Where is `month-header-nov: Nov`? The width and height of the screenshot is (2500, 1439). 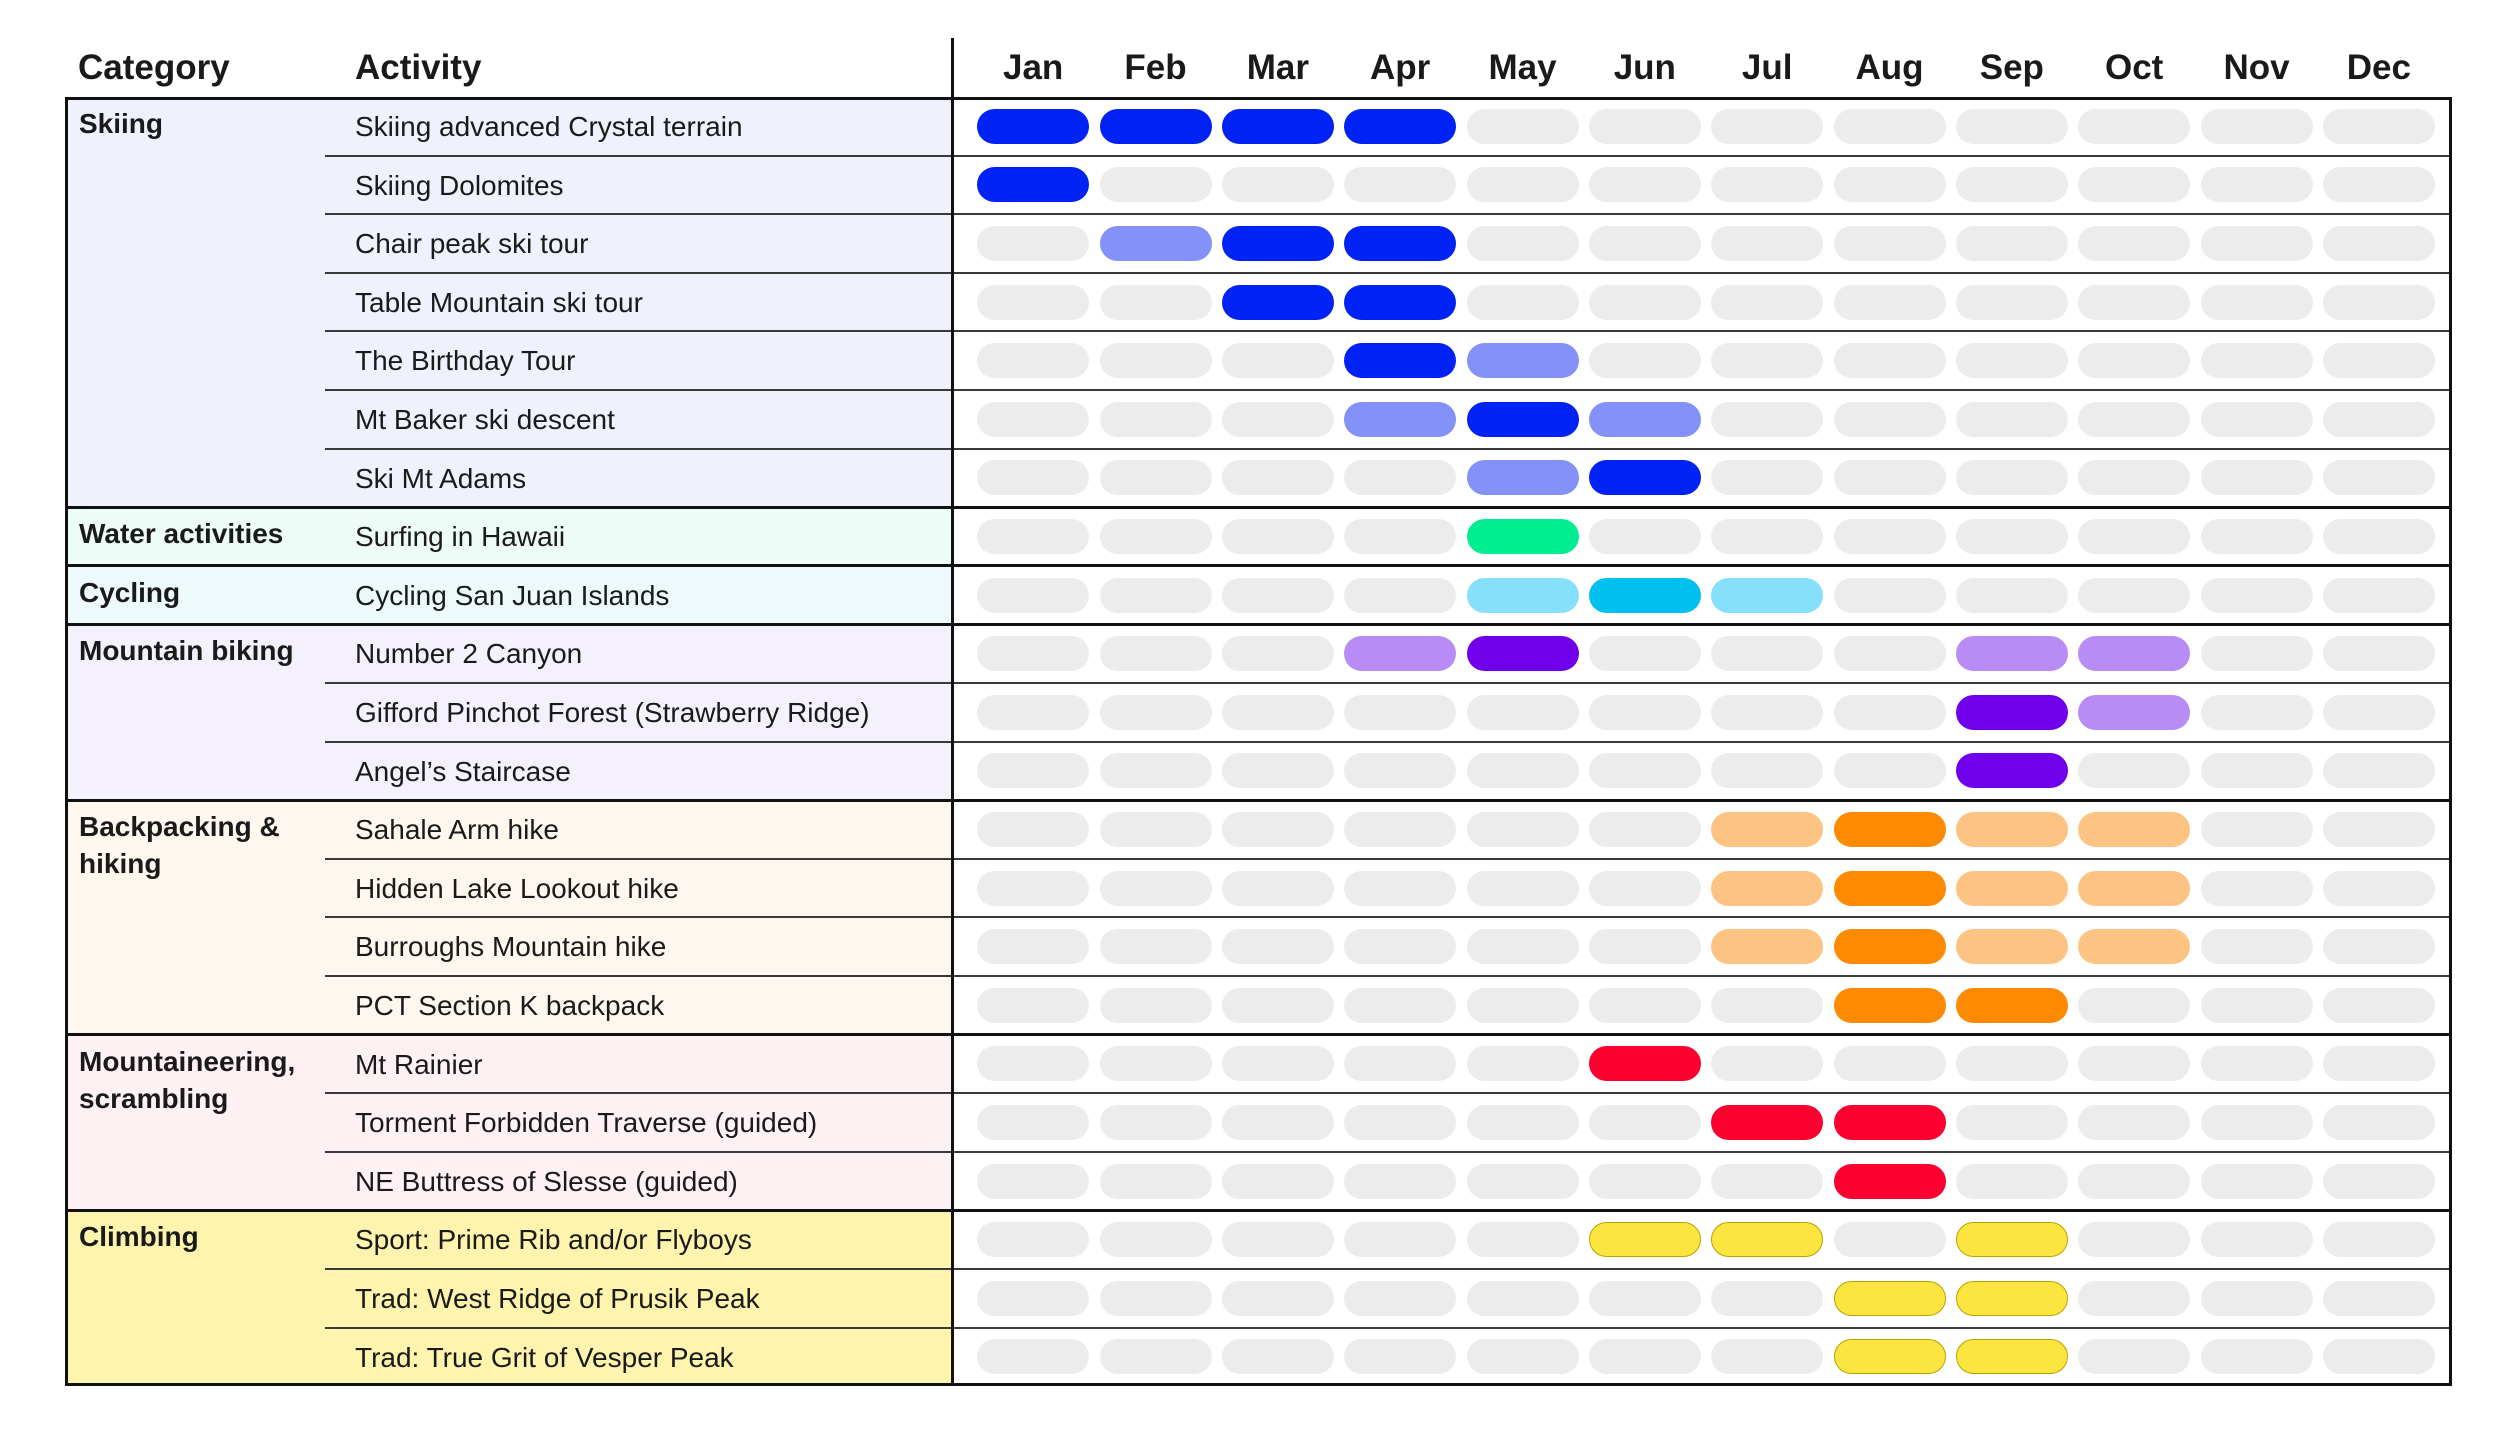
month-header-nov: Nov is located at coordinates (2256, 67).